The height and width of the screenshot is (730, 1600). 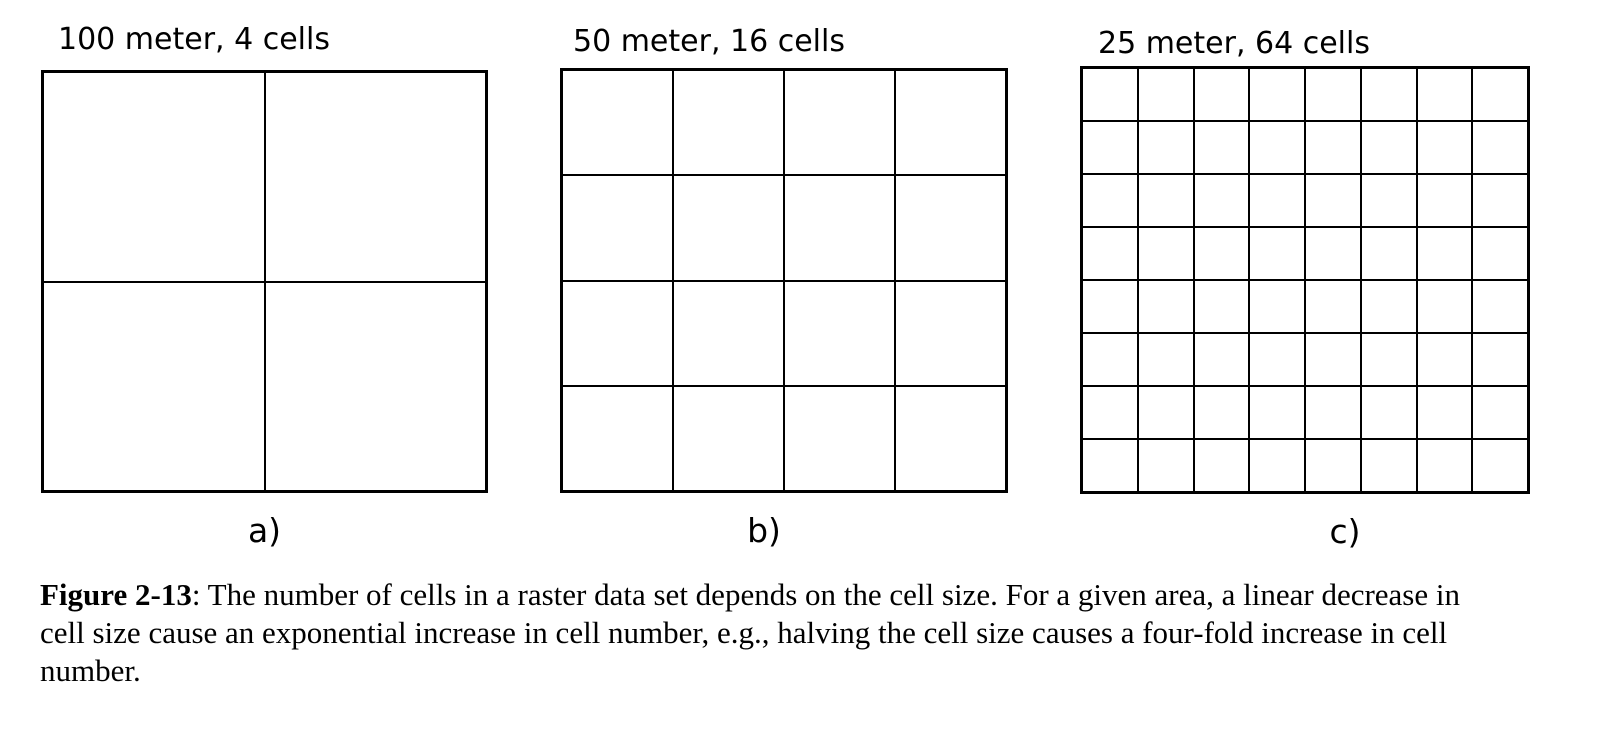 What do you see at coordinates (709, 41) in the screenshot?
I see `panel-b-title: 50 meter, 16 cells` at bounding box center [709, 41].